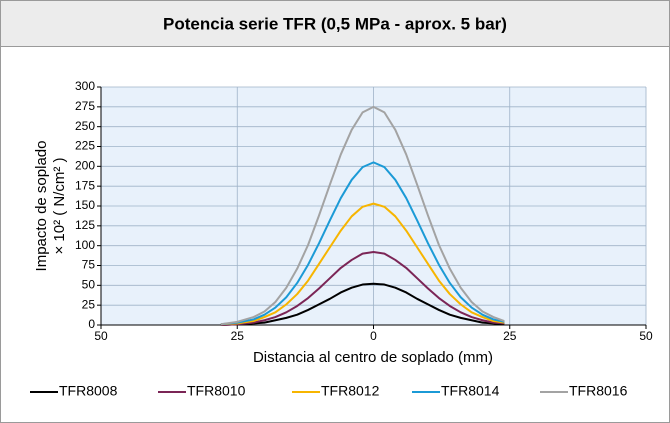 This screenshot has height=423, width=670. Describe the element at coordinates (89, 265) in the screenshot. I see `y-tick-label: 75` at that location.